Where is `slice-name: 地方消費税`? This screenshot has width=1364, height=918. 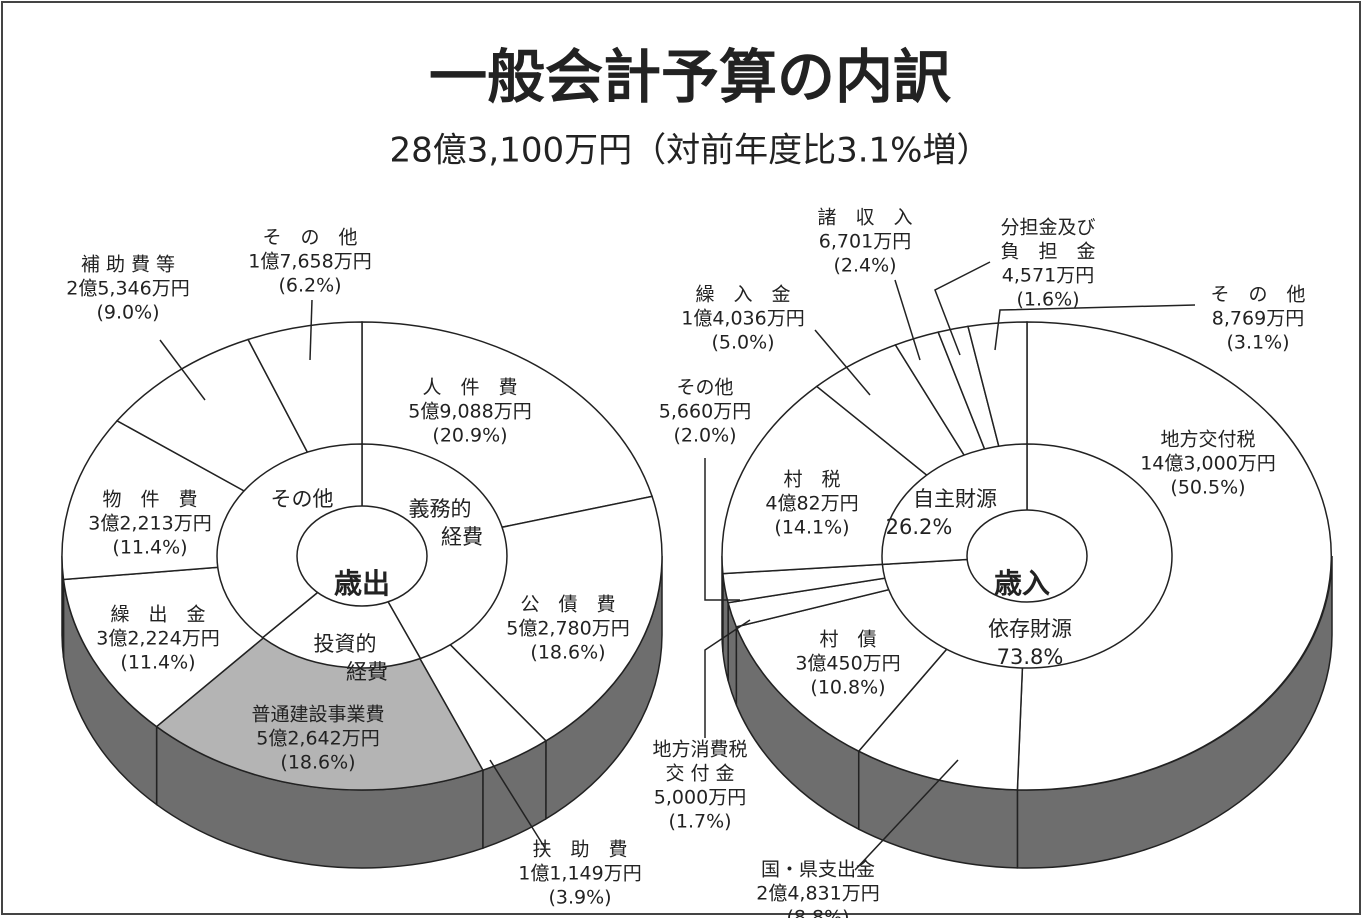 slice-name: 地方消費税 is located at coordinates (699, 750).